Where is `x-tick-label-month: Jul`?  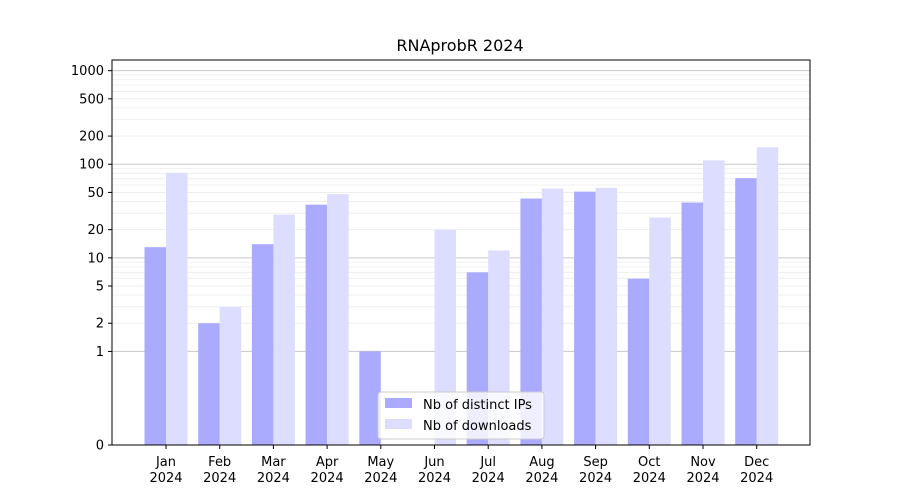
x-tick-label-month: Jul is located at coordinates (487, 462).